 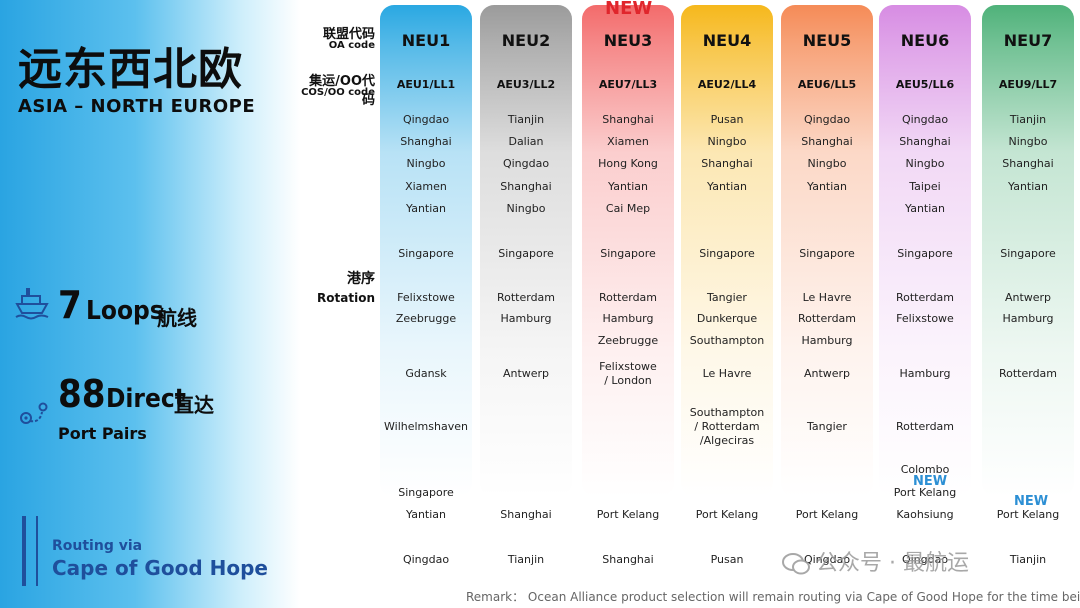 I want to click on port-cell: Xiamen, so click(x=628, y=141).